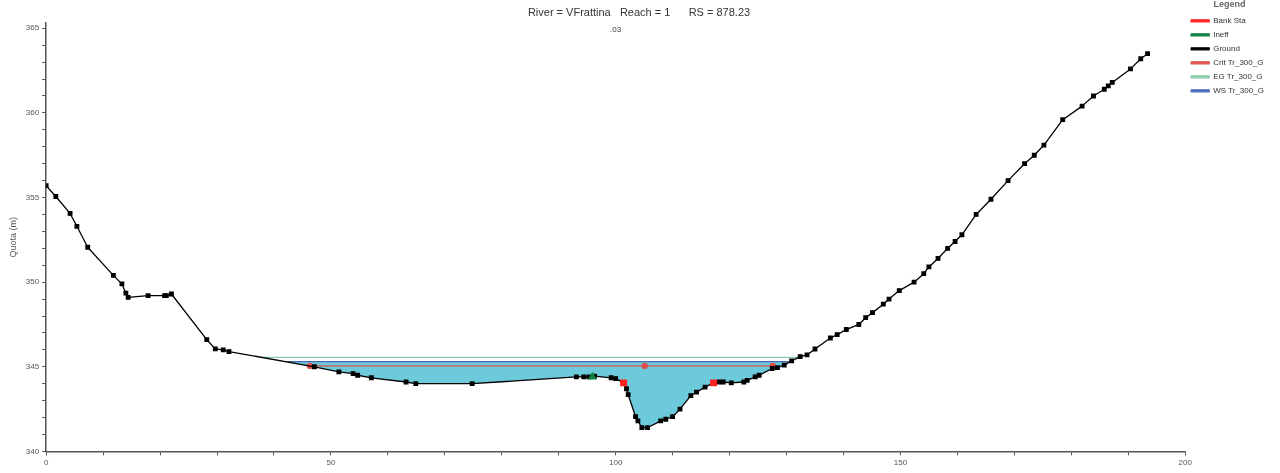 The height and width of the screenshot is (473, 1280). Describe the element at coordinates (1238, 90) in the screenshot. I see `legend-label: WS Tr_300_G` at that location.